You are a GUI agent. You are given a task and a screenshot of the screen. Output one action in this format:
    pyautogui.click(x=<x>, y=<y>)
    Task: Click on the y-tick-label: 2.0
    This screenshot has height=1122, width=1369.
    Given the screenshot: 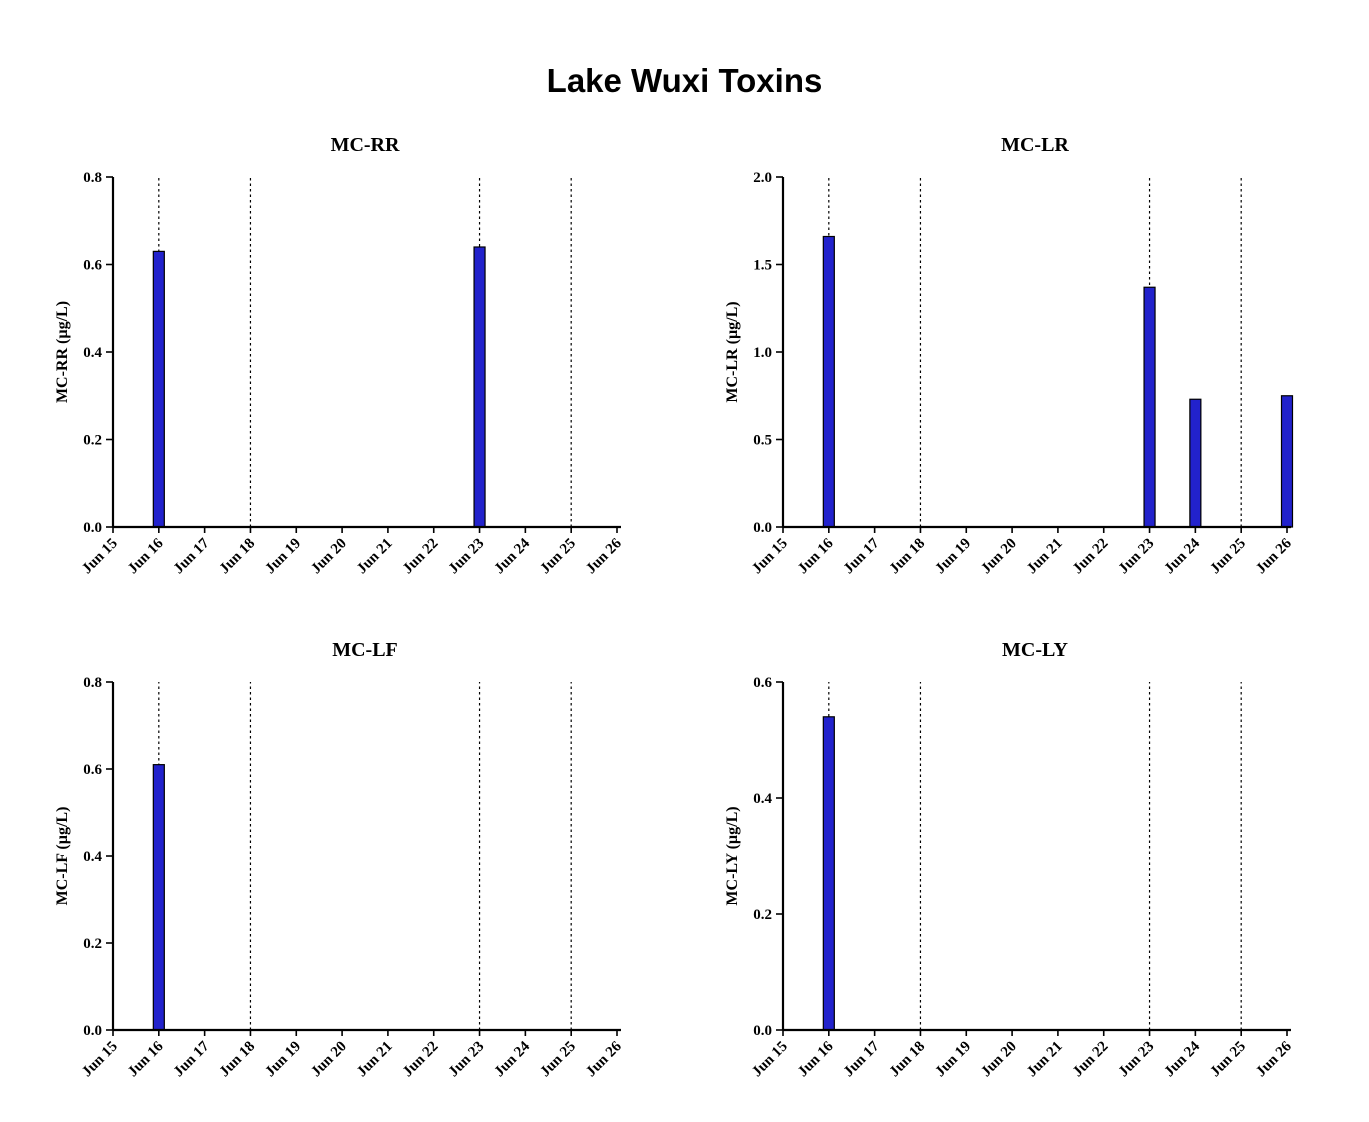 What is the action you would take?
    pyautogui.click(x=762, y=178)
    